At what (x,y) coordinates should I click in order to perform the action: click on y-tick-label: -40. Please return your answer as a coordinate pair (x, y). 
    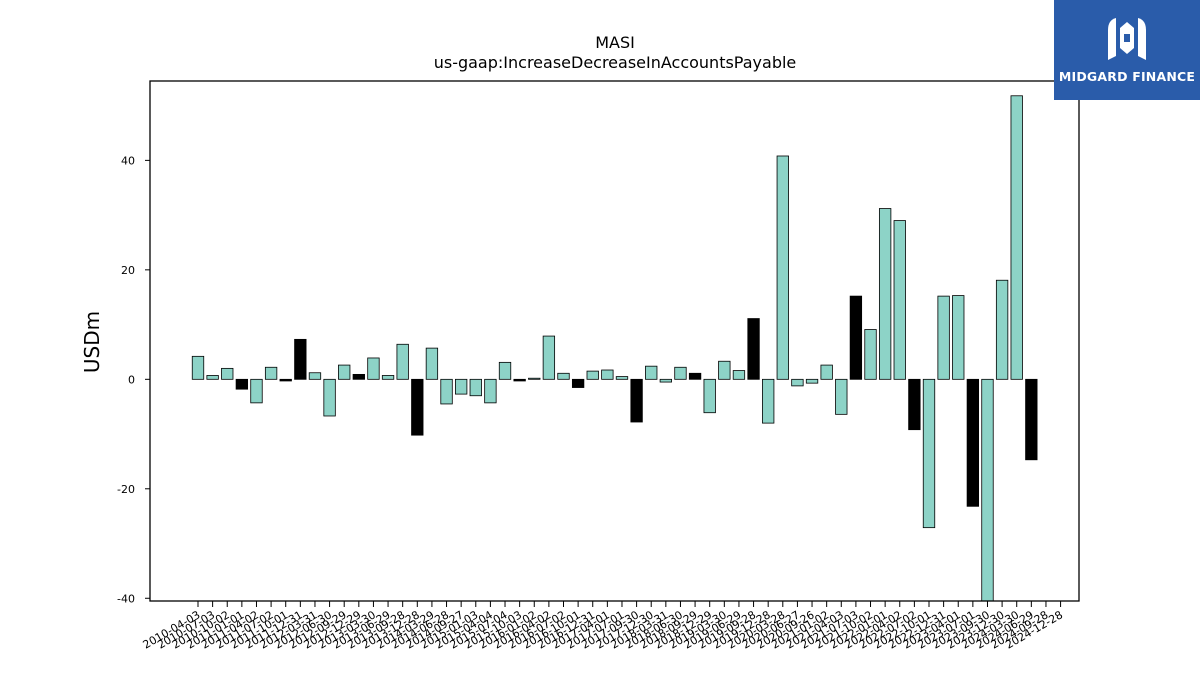
    Looking at the image, I should click on (126, 598).